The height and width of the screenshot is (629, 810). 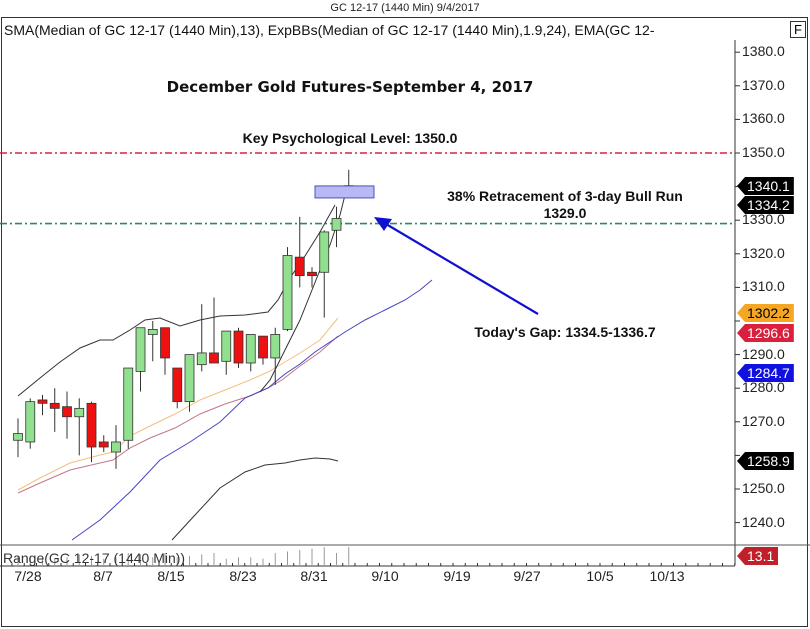 I want to click on x-axis-label: 9/27, so click(x=527, y=576).